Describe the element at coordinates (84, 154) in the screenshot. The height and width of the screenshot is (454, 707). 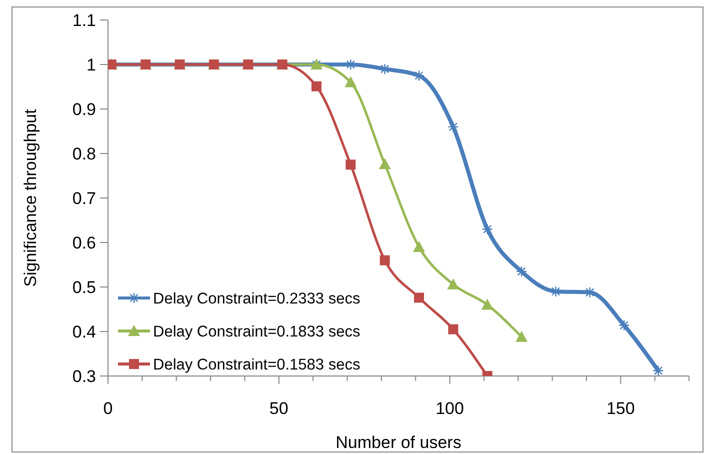
I see `y-tick-label: 0.8` at that location.